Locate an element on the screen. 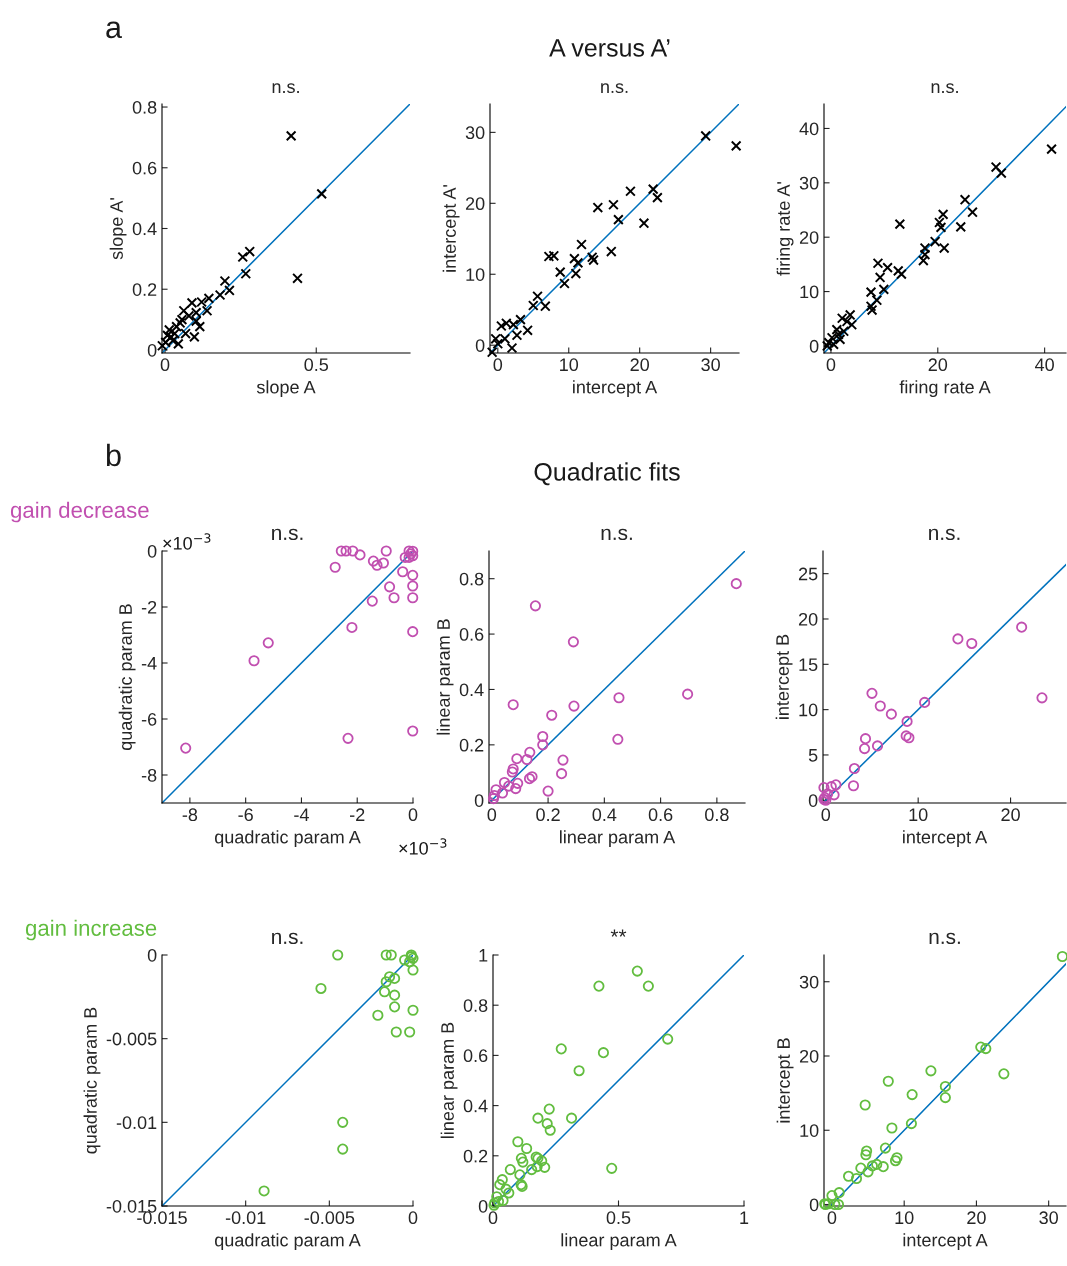  x-tick-label: 40 is located at coordinates (1044, 365).